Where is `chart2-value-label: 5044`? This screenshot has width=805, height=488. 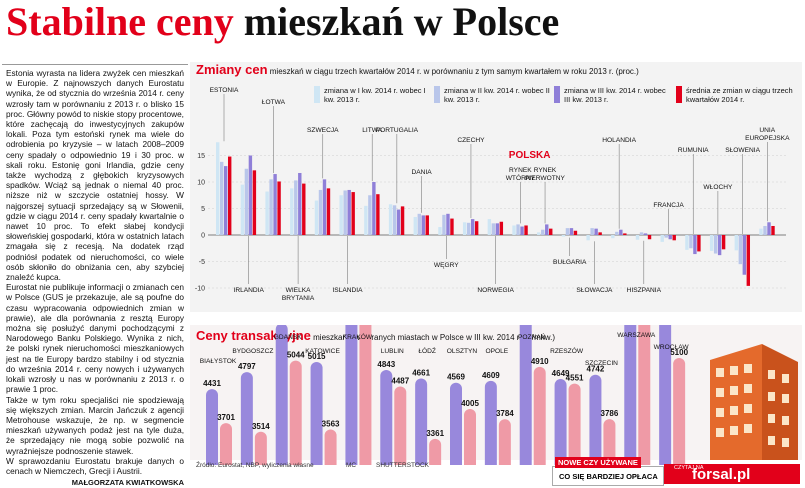 chart2-value-label: 5044 is located at coordinates (296, 355).